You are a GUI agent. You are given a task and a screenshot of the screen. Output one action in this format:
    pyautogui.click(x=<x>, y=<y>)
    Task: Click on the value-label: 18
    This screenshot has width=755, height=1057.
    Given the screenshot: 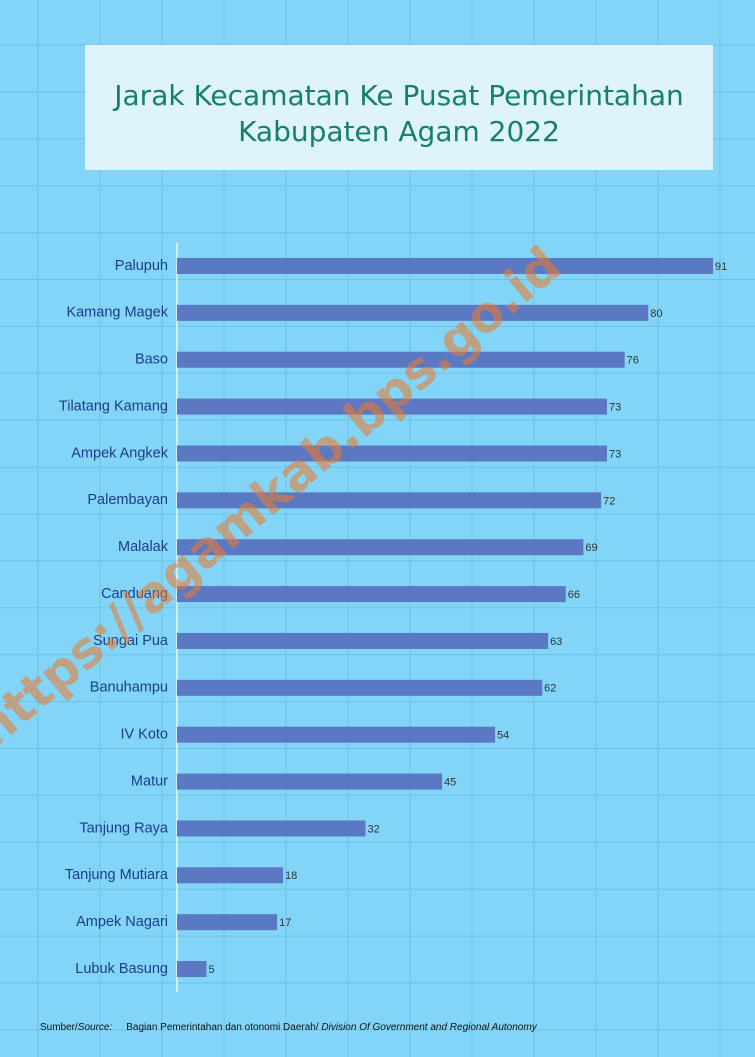 What is the action you would take?
    pyautogui.click(x=291, y=876)
    